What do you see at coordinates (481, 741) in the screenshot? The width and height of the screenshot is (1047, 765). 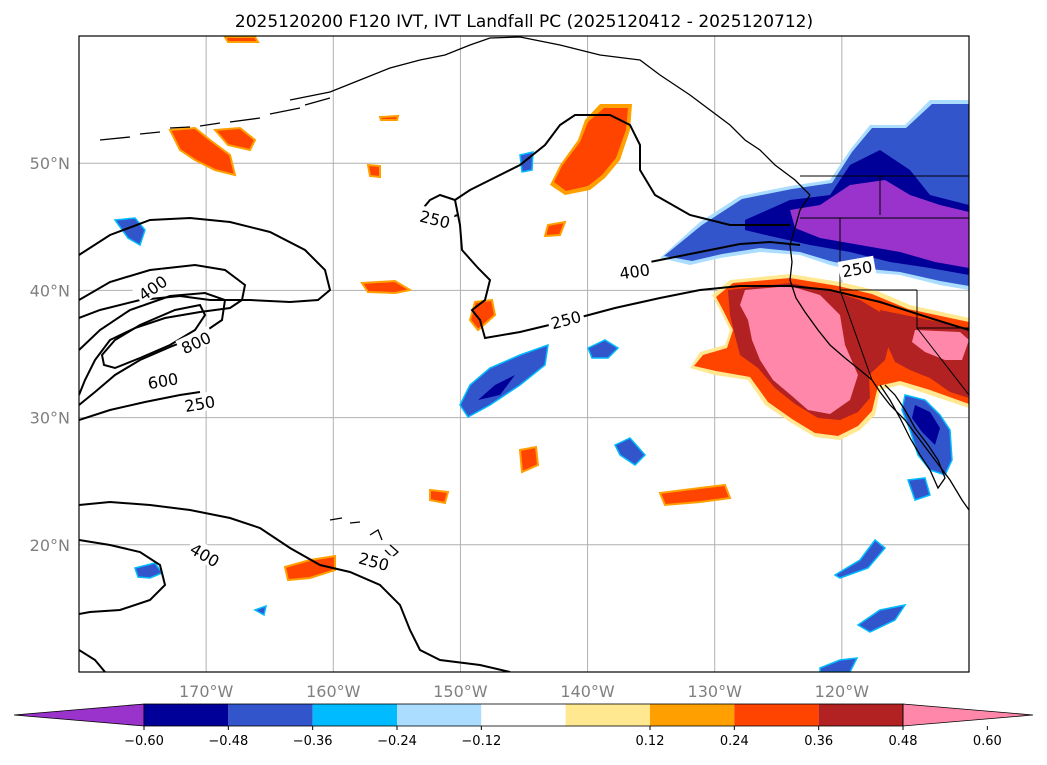 I see `colorbar-tick-label: −0.12` at bounding box center [481, 741].